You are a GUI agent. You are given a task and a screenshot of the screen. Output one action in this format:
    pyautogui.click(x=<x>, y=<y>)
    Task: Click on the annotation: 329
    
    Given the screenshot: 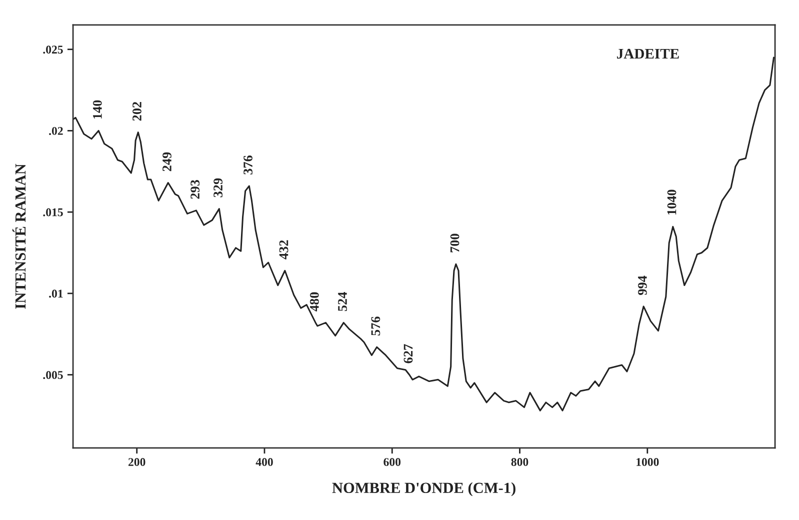 What is the action you would take?
    pyautogui.click(x=218, y=188)
    